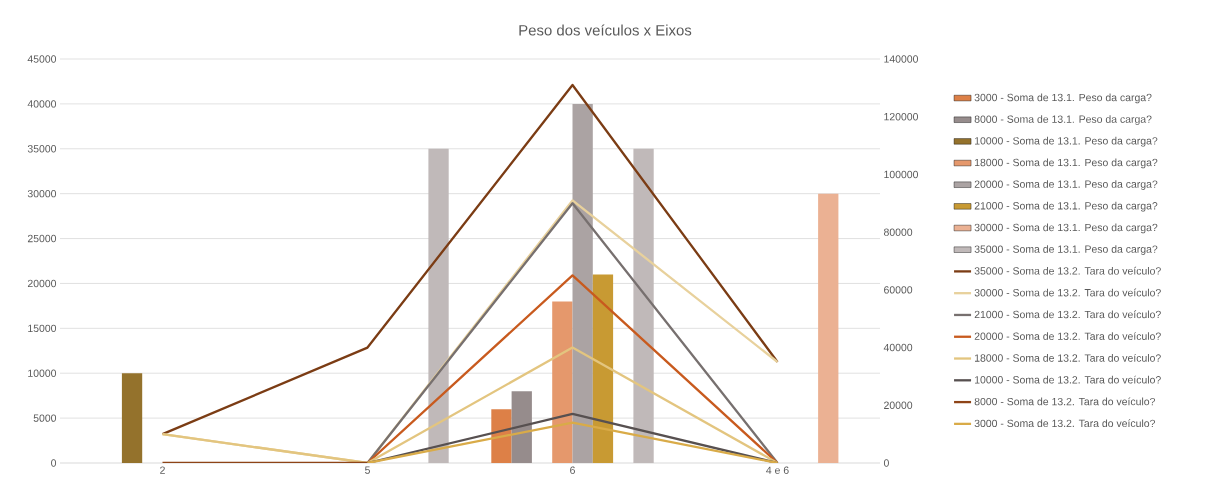  Describe the element at coordinates (1066, 185) in the screenshot. I see `legend-label: 20000 - Soma de 13.1. Peso da carga?` at that location.